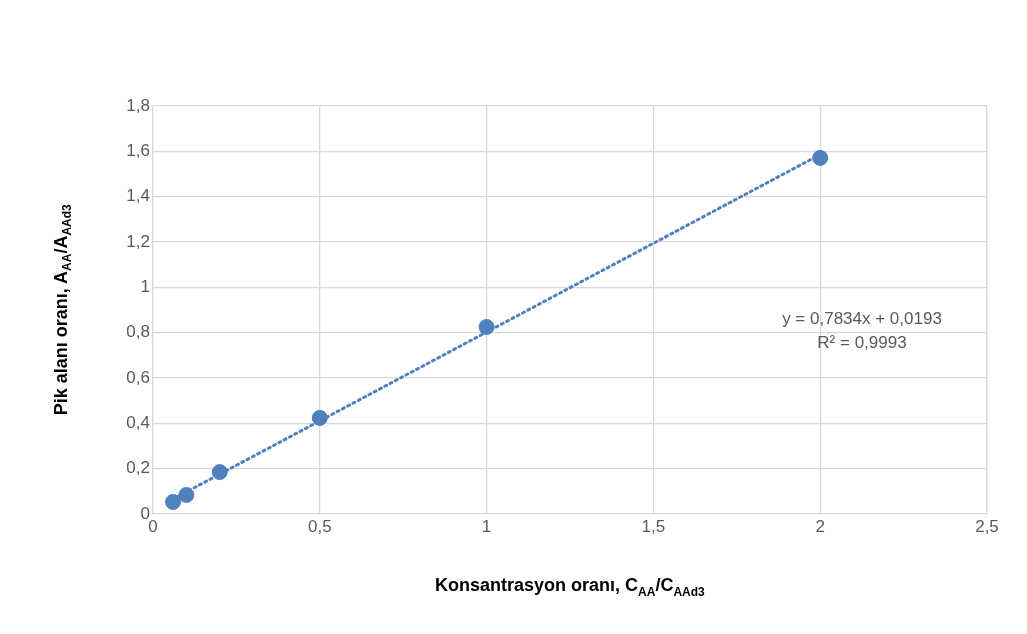 The image size is (1027, 634). Describe the element at coordinates (138, 377) in the screenshot. I see `y-tick-label: 0,6` at that location.